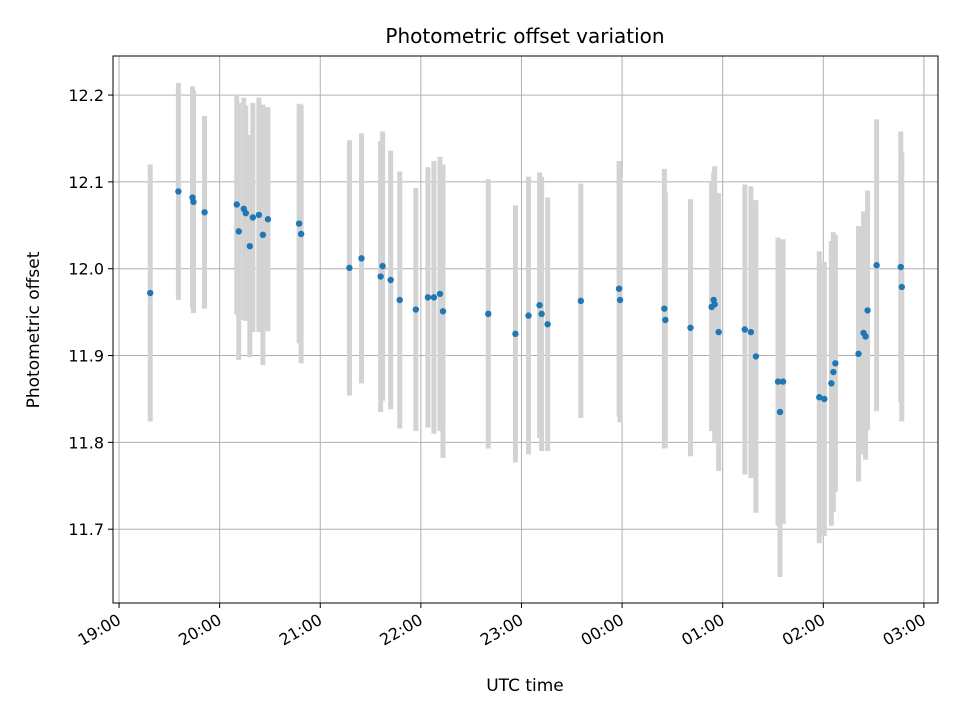 The height and width of the screenshot is (720, 960). Describe the element at coordinates (86, 95) in the screenshot. I see `y-tick-label: 12.2` at that location.